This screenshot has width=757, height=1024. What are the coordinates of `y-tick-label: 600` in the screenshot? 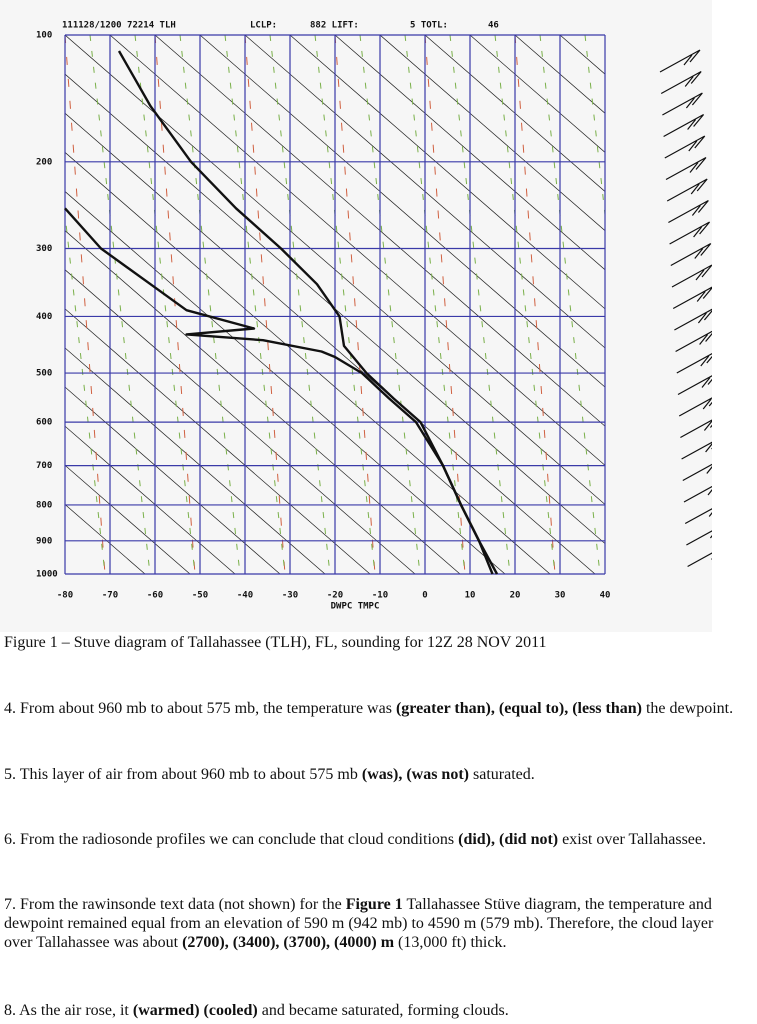 It's located at (44, 423).